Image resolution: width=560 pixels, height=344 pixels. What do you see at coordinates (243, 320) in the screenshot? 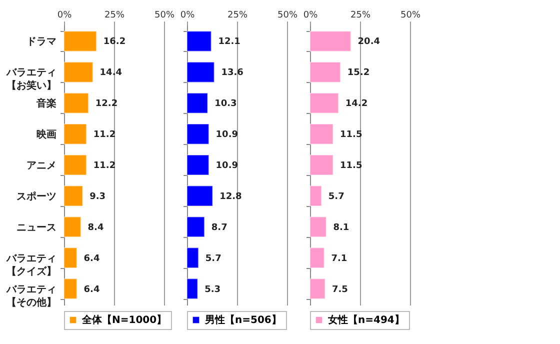
I see `legend-label: 男性【n=506】` at bounding box center [243, 320].